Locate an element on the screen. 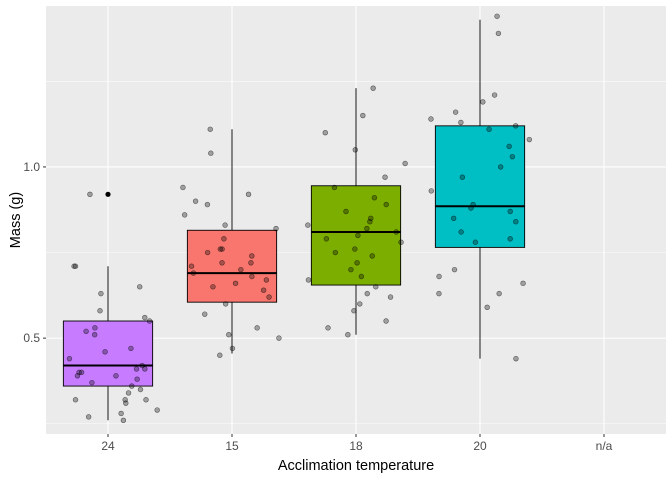 The width and height of the screenshot is (672, 480). outlier-point is located at coordinates (108, 194).